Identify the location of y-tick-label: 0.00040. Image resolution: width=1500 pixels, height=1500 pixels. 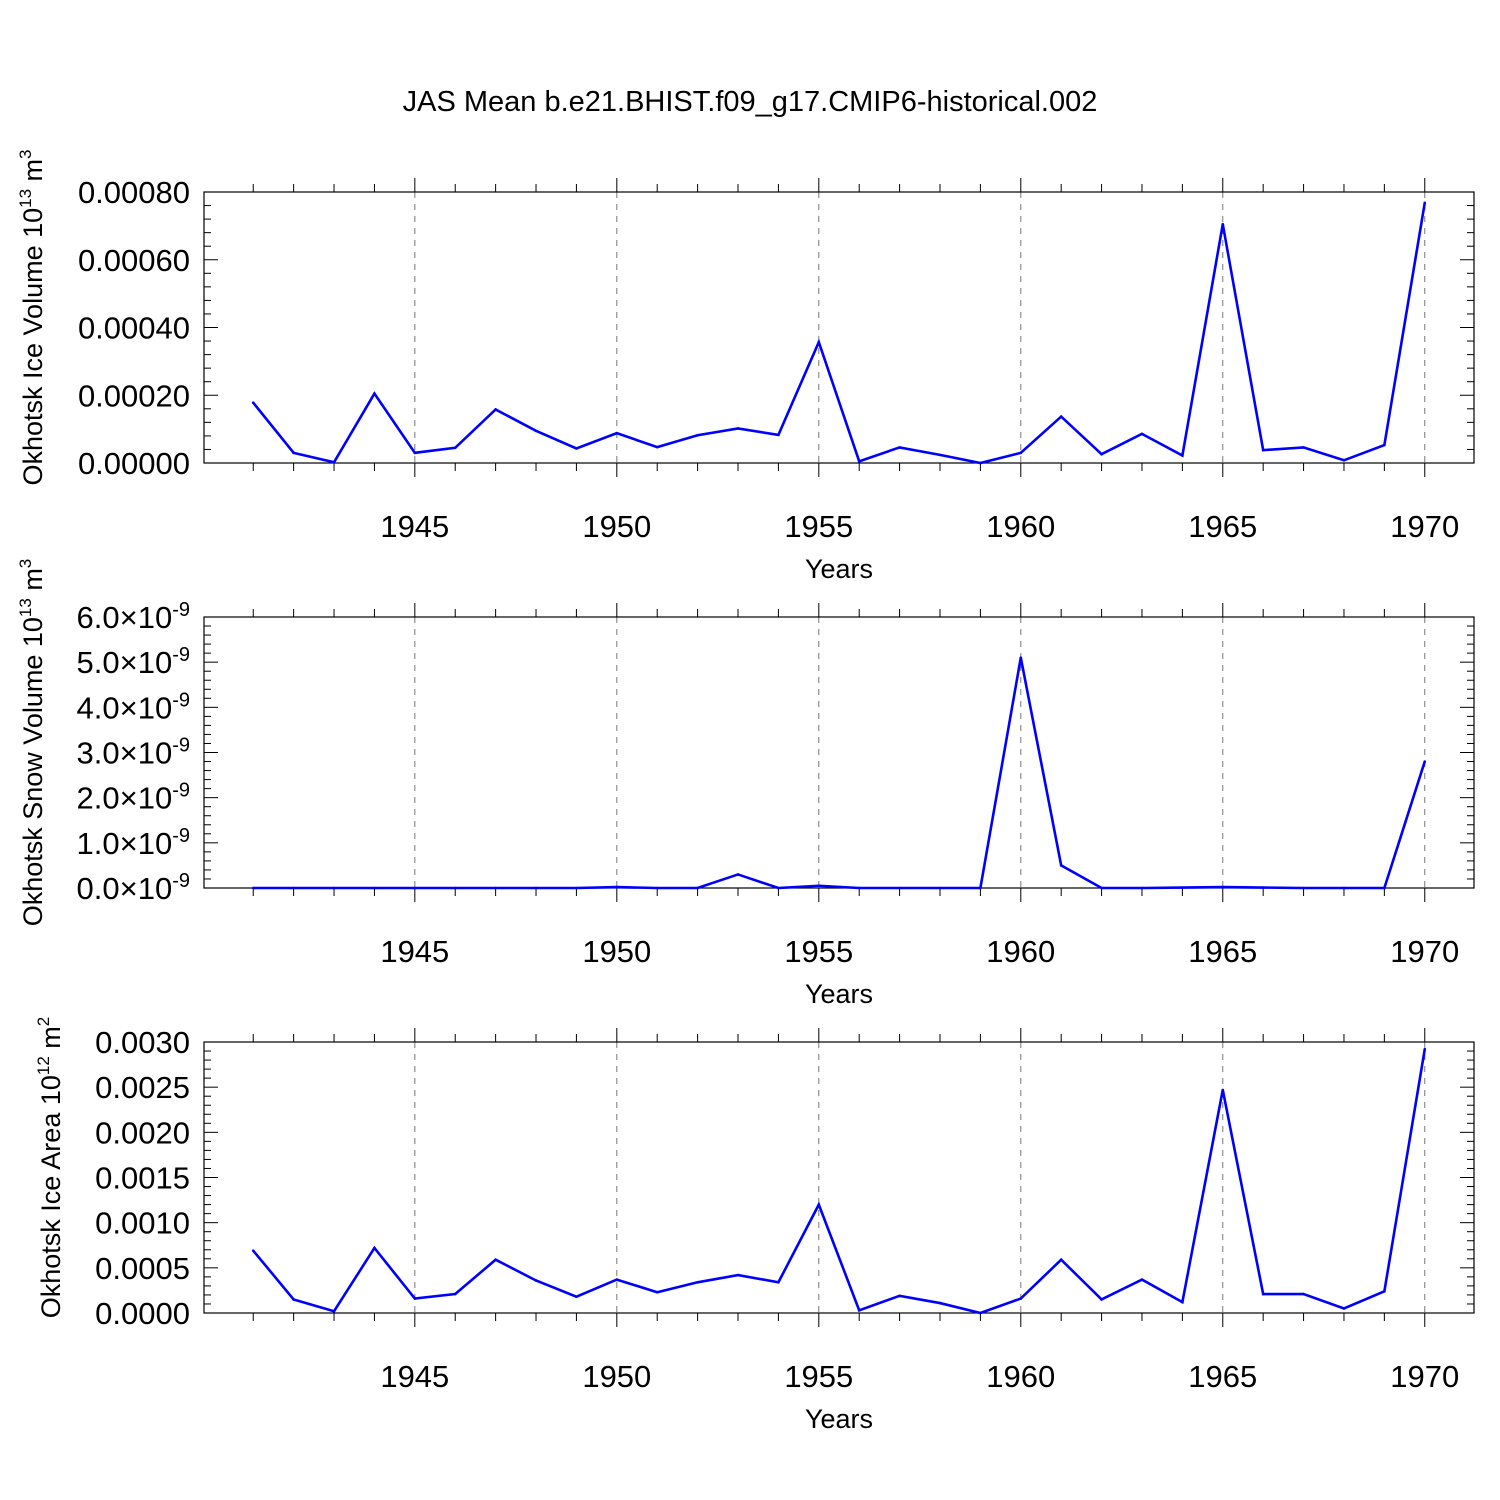
(134, 328).